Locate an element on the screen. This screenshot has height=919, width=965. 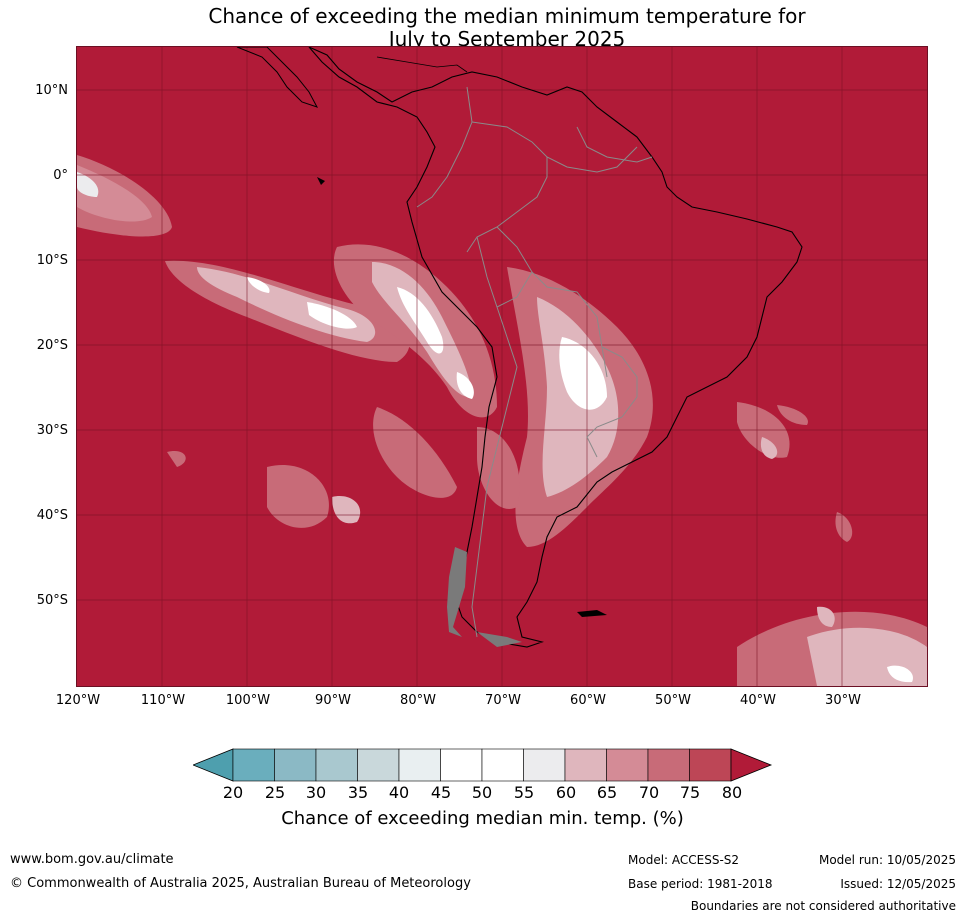
colorbar-tick-30: 30 is located at coordinates (316, 792).